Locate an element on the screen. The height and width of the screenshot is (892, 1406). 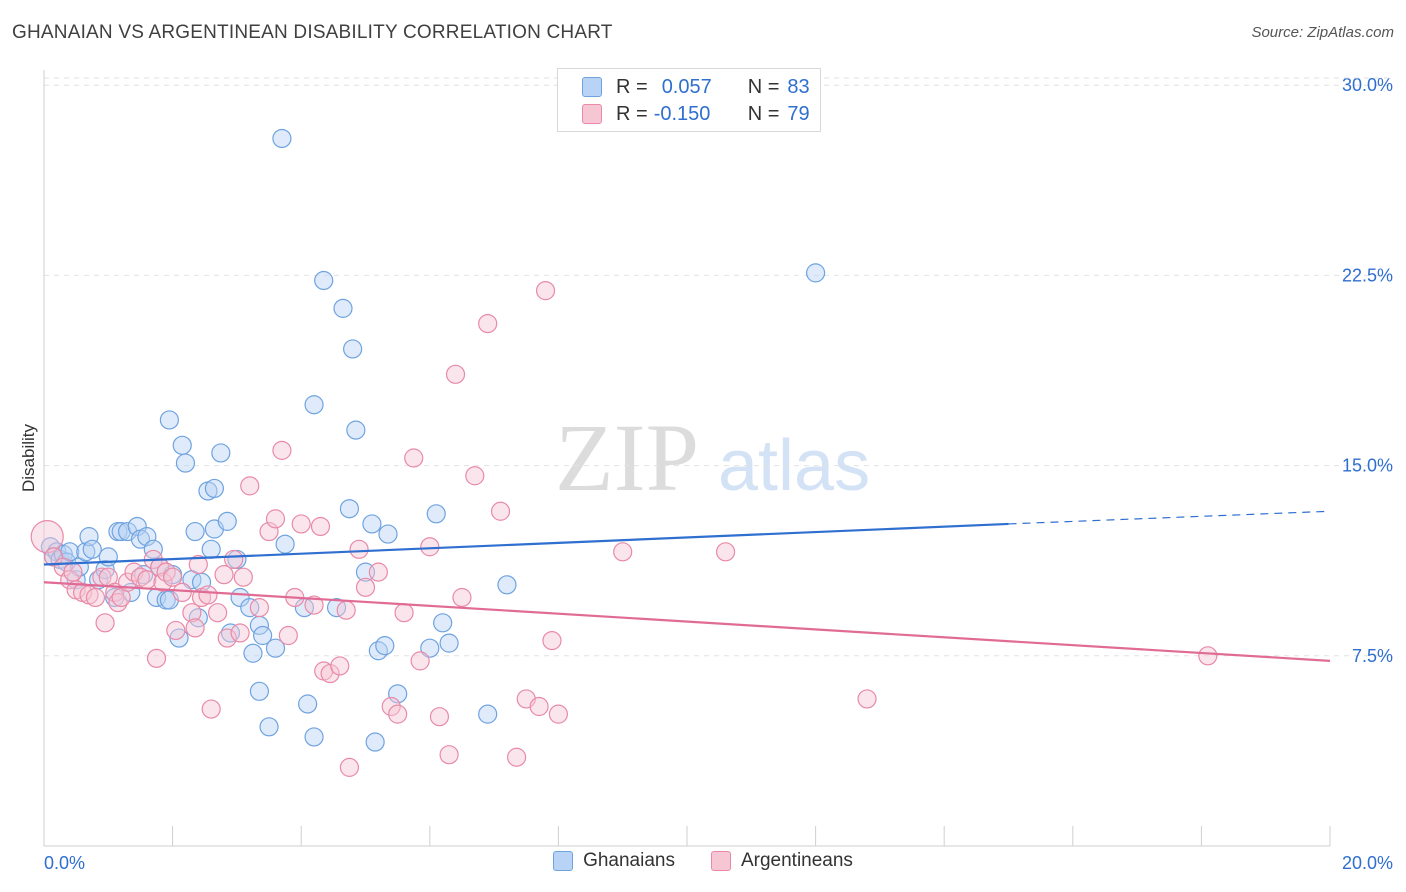
legend-swatch-pink is located at coordinates (720, 861).